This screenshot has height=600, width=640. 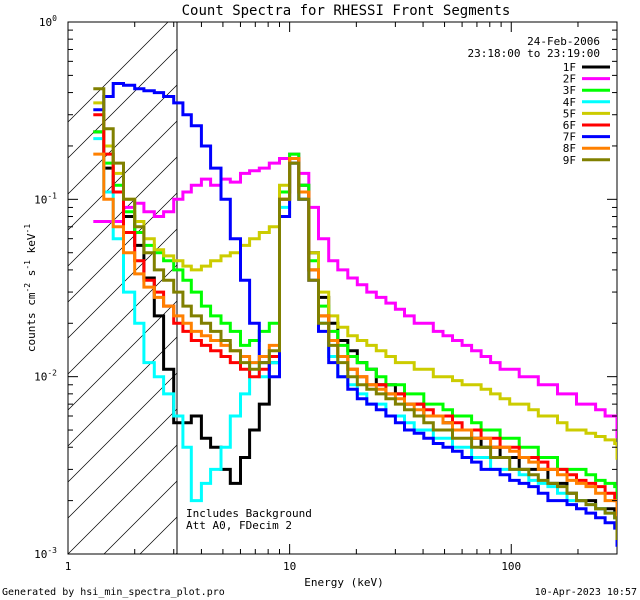 What do you see at coordinates (289, 566) in the screenshot?
I see `x-tick-label: 10` at bounding box center [289, 566].